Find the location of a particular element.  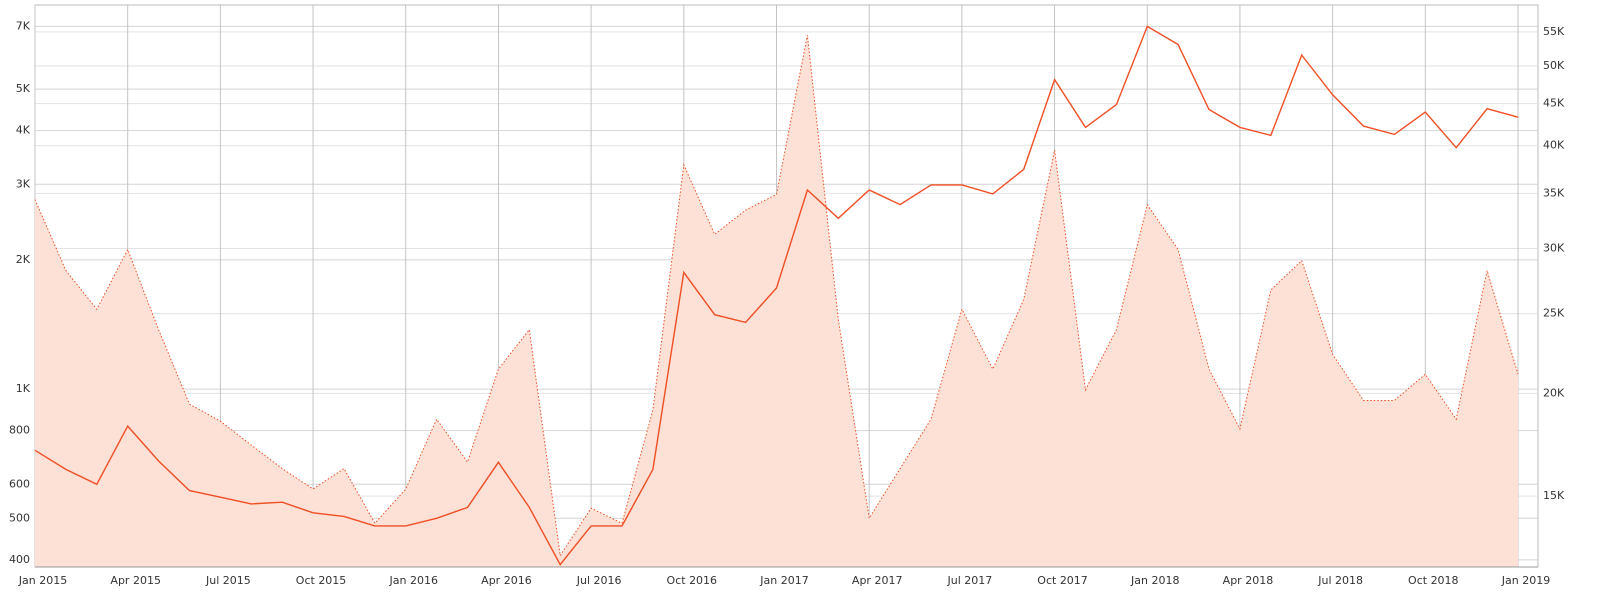

y2-tick-label: 20K is located at coordinates (1554, 392).